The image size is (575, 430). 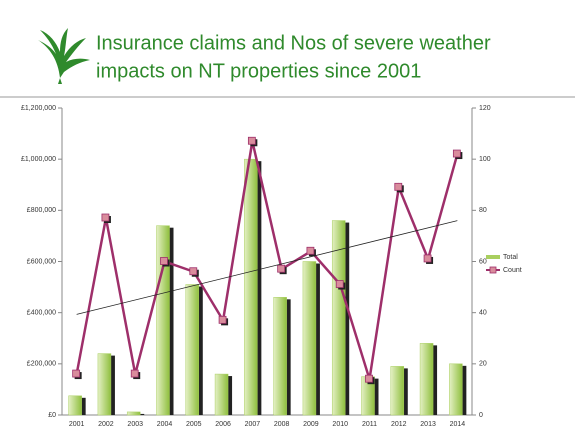 What do you see at coordinates (41, 313) in the screenshot?
I see `y-tick-label: £400,000` at bounding box center [41, 313].